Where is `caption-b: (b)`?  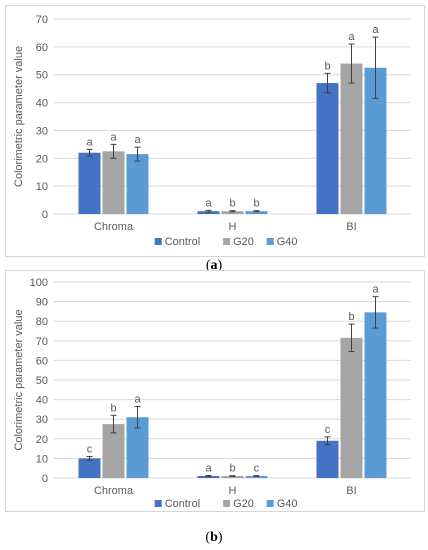
caption-b: (b) is located at coordinates (214, 537).